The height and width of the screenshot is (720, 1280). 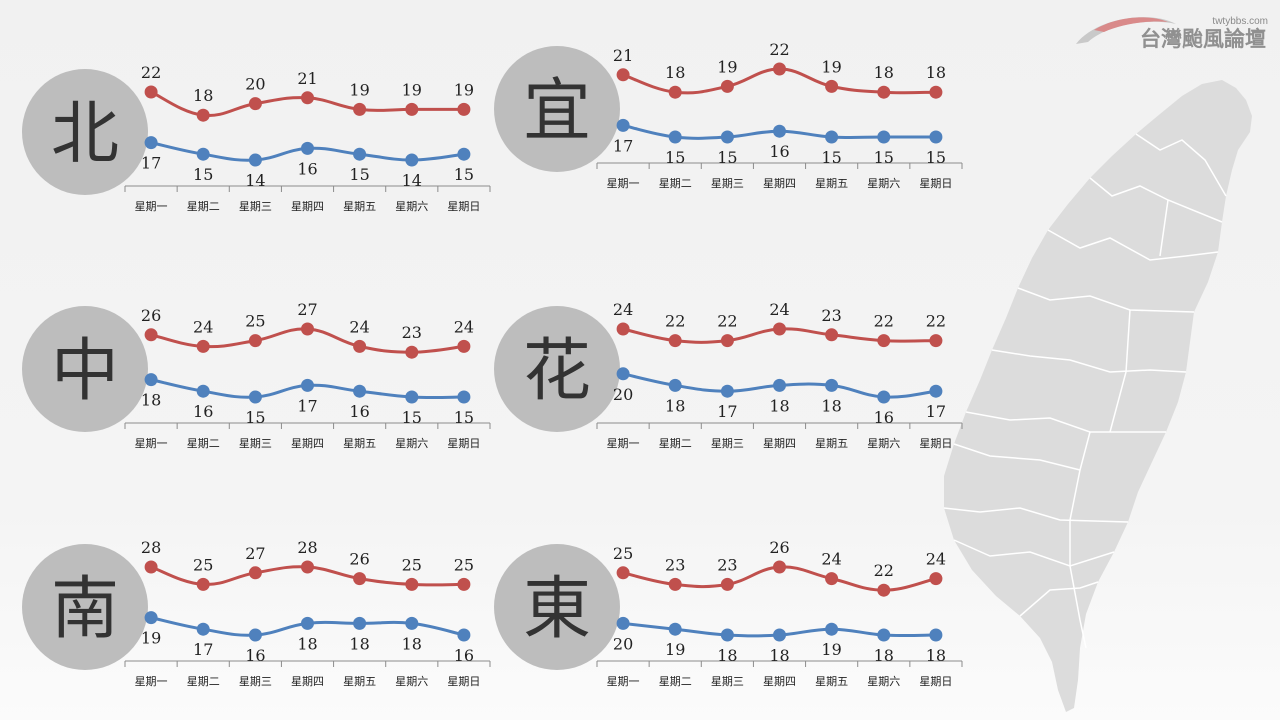 What do you see at coordinates (255, 180) in the screenshot?
I see `low-temp-label: 14` at bounding box center [255, 180].